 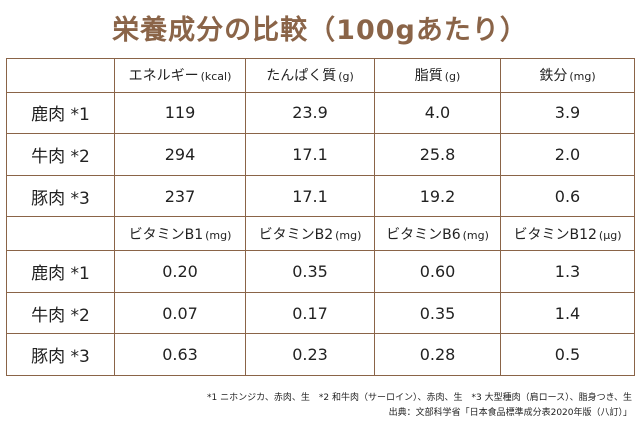 I want to click on column-header-vitamin-b12: ビタミンB12 (μg), so click(x=567, y=234).